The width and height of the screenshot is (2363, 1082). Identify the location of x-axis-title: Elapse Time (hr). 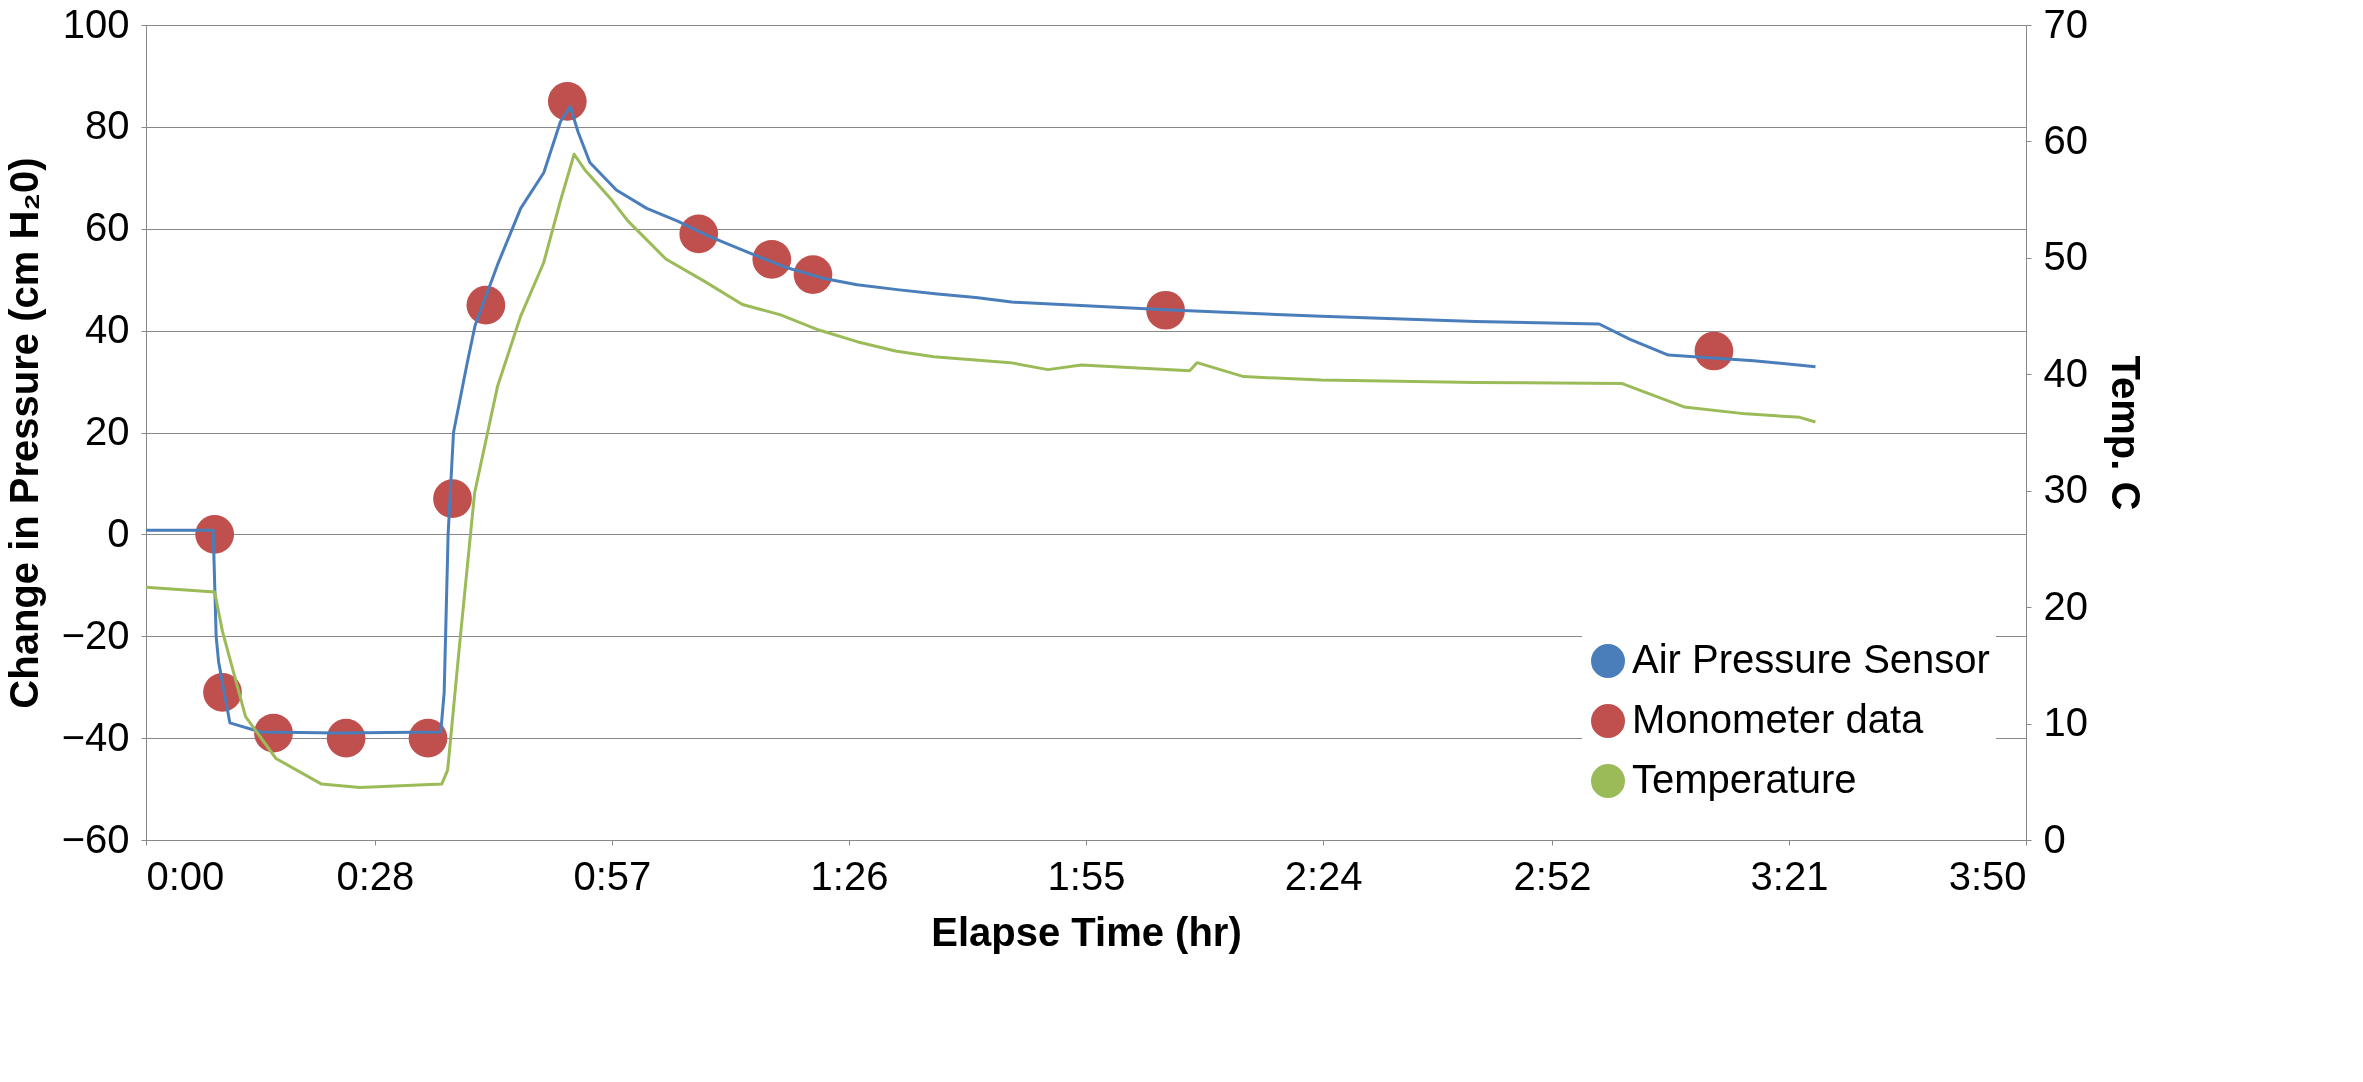
(1086, 931).